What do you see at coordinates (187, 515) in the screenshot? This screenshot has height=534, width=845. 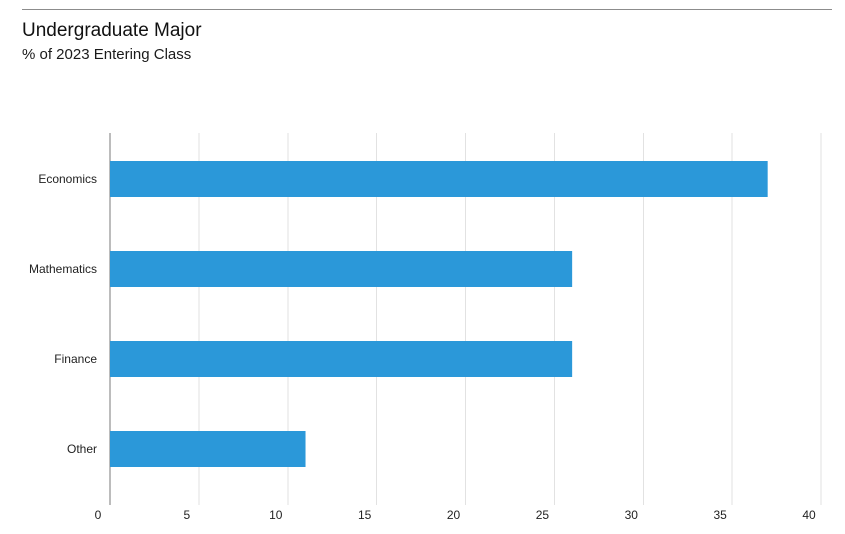 I see `x-tick-label: 5` at bounding box center [187, 515].